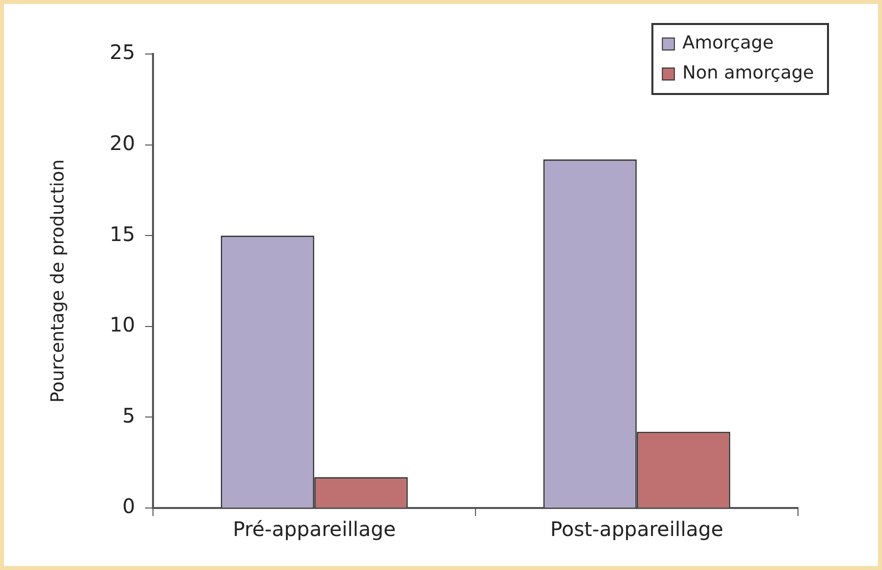 This screenshot has width=882, height=570. What do you see at coordinates (57, 281) in the screenshot?
I see `y-axis-title: Pourcentage de production` at bounding box center [57, 281].